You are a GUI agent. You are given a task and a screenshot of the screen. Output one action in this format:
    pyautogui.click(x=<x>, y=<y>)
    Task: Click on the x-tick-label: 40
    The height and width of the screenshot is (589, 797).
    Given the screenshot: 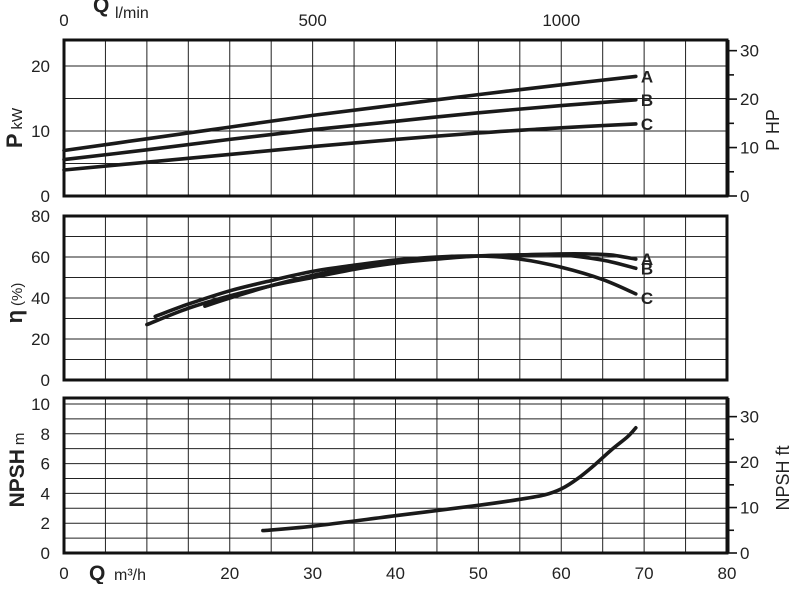 What is the action you would take?
    pyautogui.click(x=395, y=573)
    